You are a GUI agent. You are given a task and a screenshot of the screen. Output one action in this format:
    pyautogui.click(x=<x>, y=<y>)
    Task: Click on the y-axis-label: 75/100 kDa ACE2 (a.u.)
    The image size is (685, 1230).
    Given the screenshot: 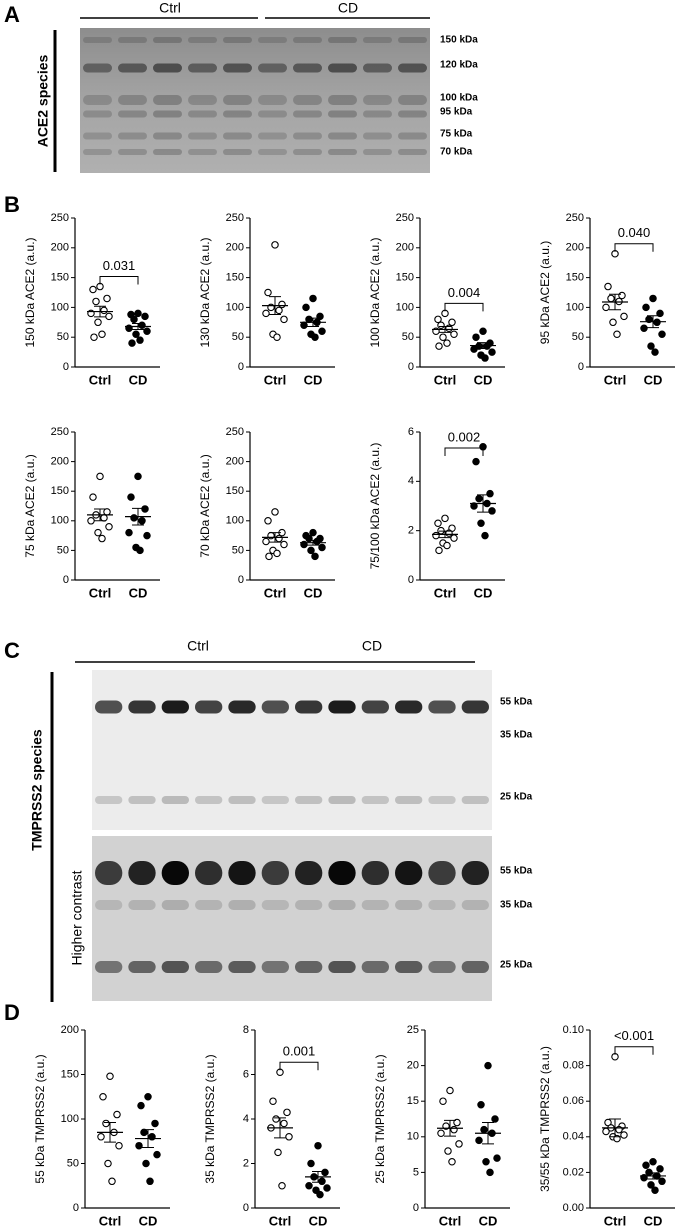 What is the action you would take?
    pyautogui.click(x=375, y=506)
    